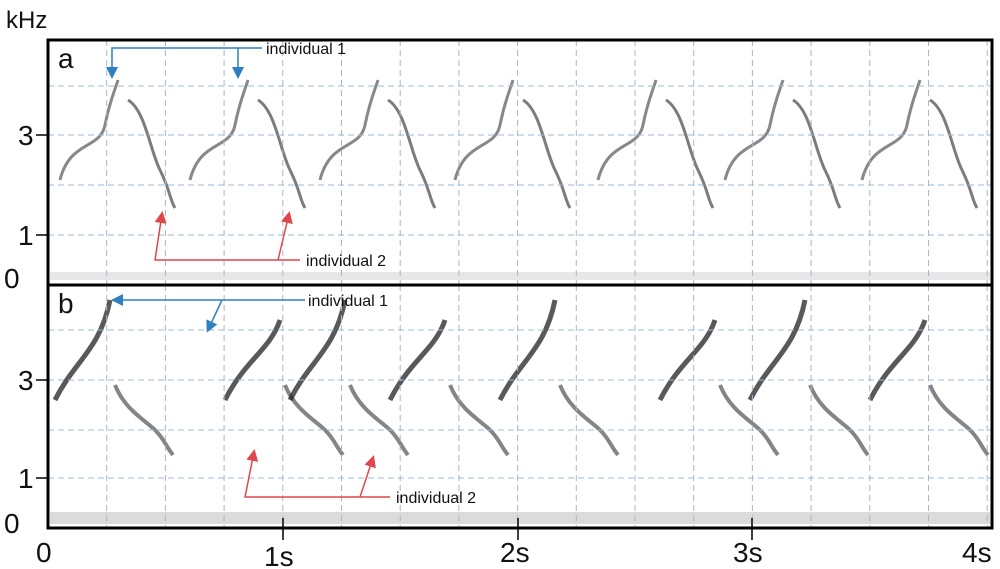 This screenshot has height=569, width=1000. What do you see at coordinates (66, 58) in the screenshot?
I see `panel-label: a` at bounding box center [66, 58].